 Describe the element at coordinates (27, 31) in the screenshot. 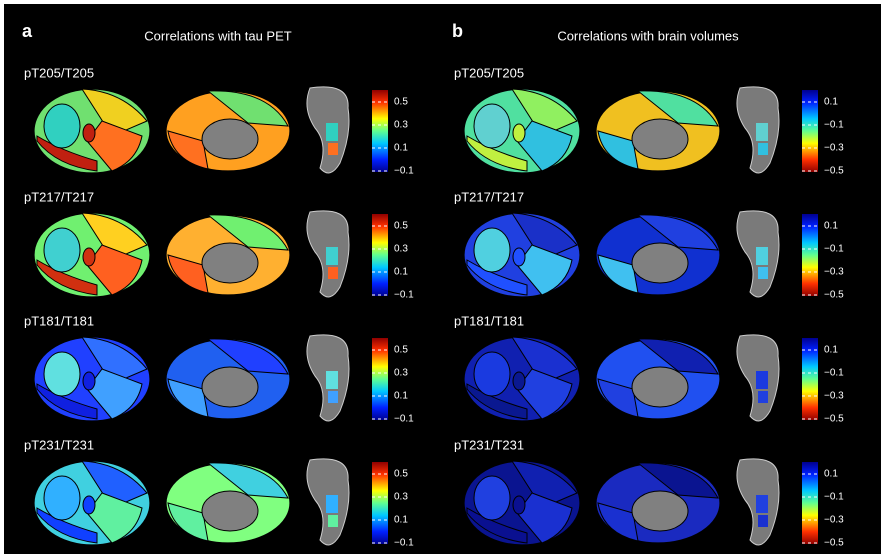

I see `panel-label: a` at that location.